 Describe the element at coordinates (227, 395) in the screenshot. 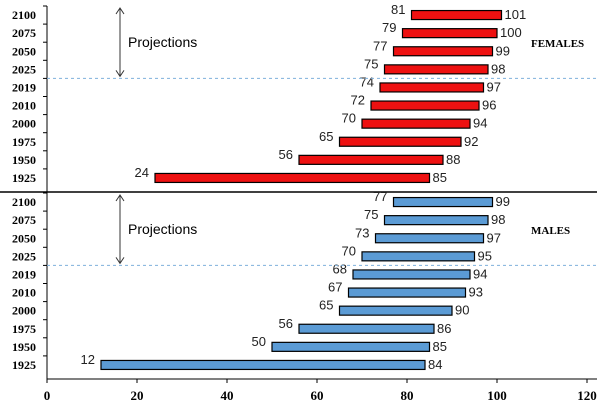

I see `x-tick-label: 40` at that location.